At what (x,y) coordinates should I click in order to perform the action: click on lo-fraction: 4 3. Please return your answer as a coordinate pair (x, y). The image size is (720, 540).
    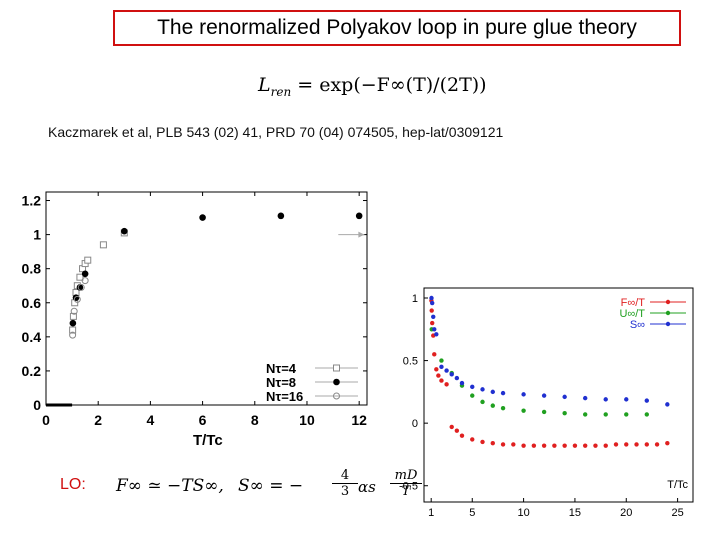
    Looking at the image, I should click on (345, 483).